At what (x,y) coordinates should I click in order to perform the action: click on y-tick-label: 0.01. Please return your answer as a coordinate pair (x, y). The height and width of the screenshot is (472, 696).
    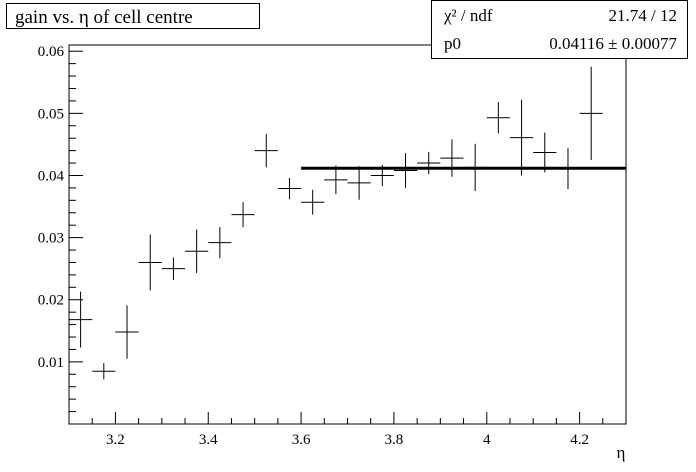
    Looking at the image, I should click on (51, 363).